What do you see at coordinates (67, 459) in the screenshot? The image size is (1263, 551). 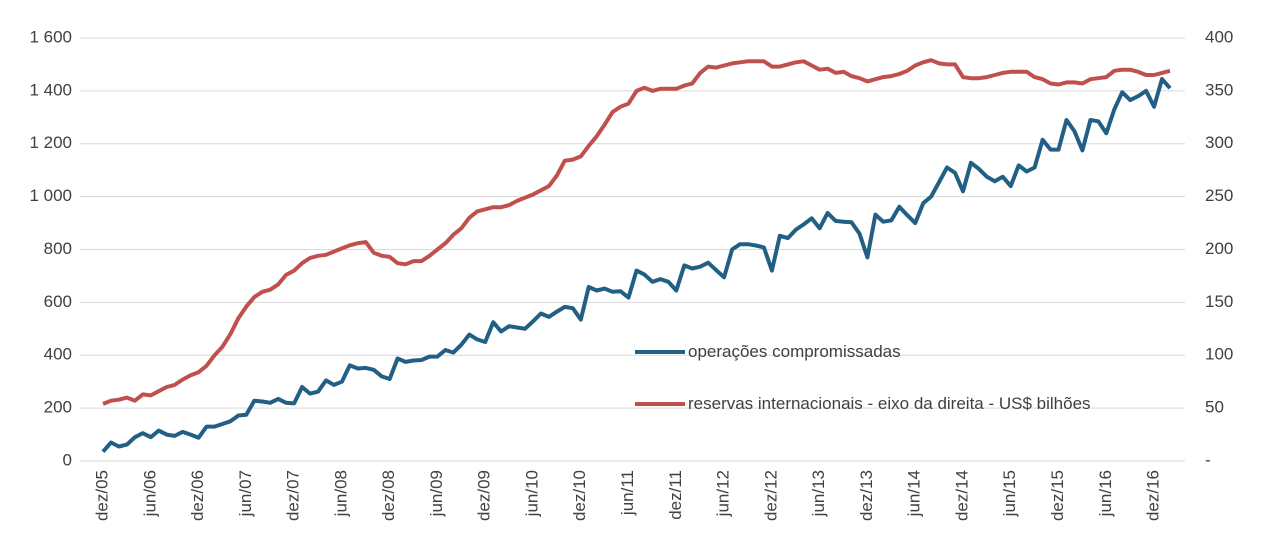 I see `y-tick-label: 0` at bounding box center [67, 459].